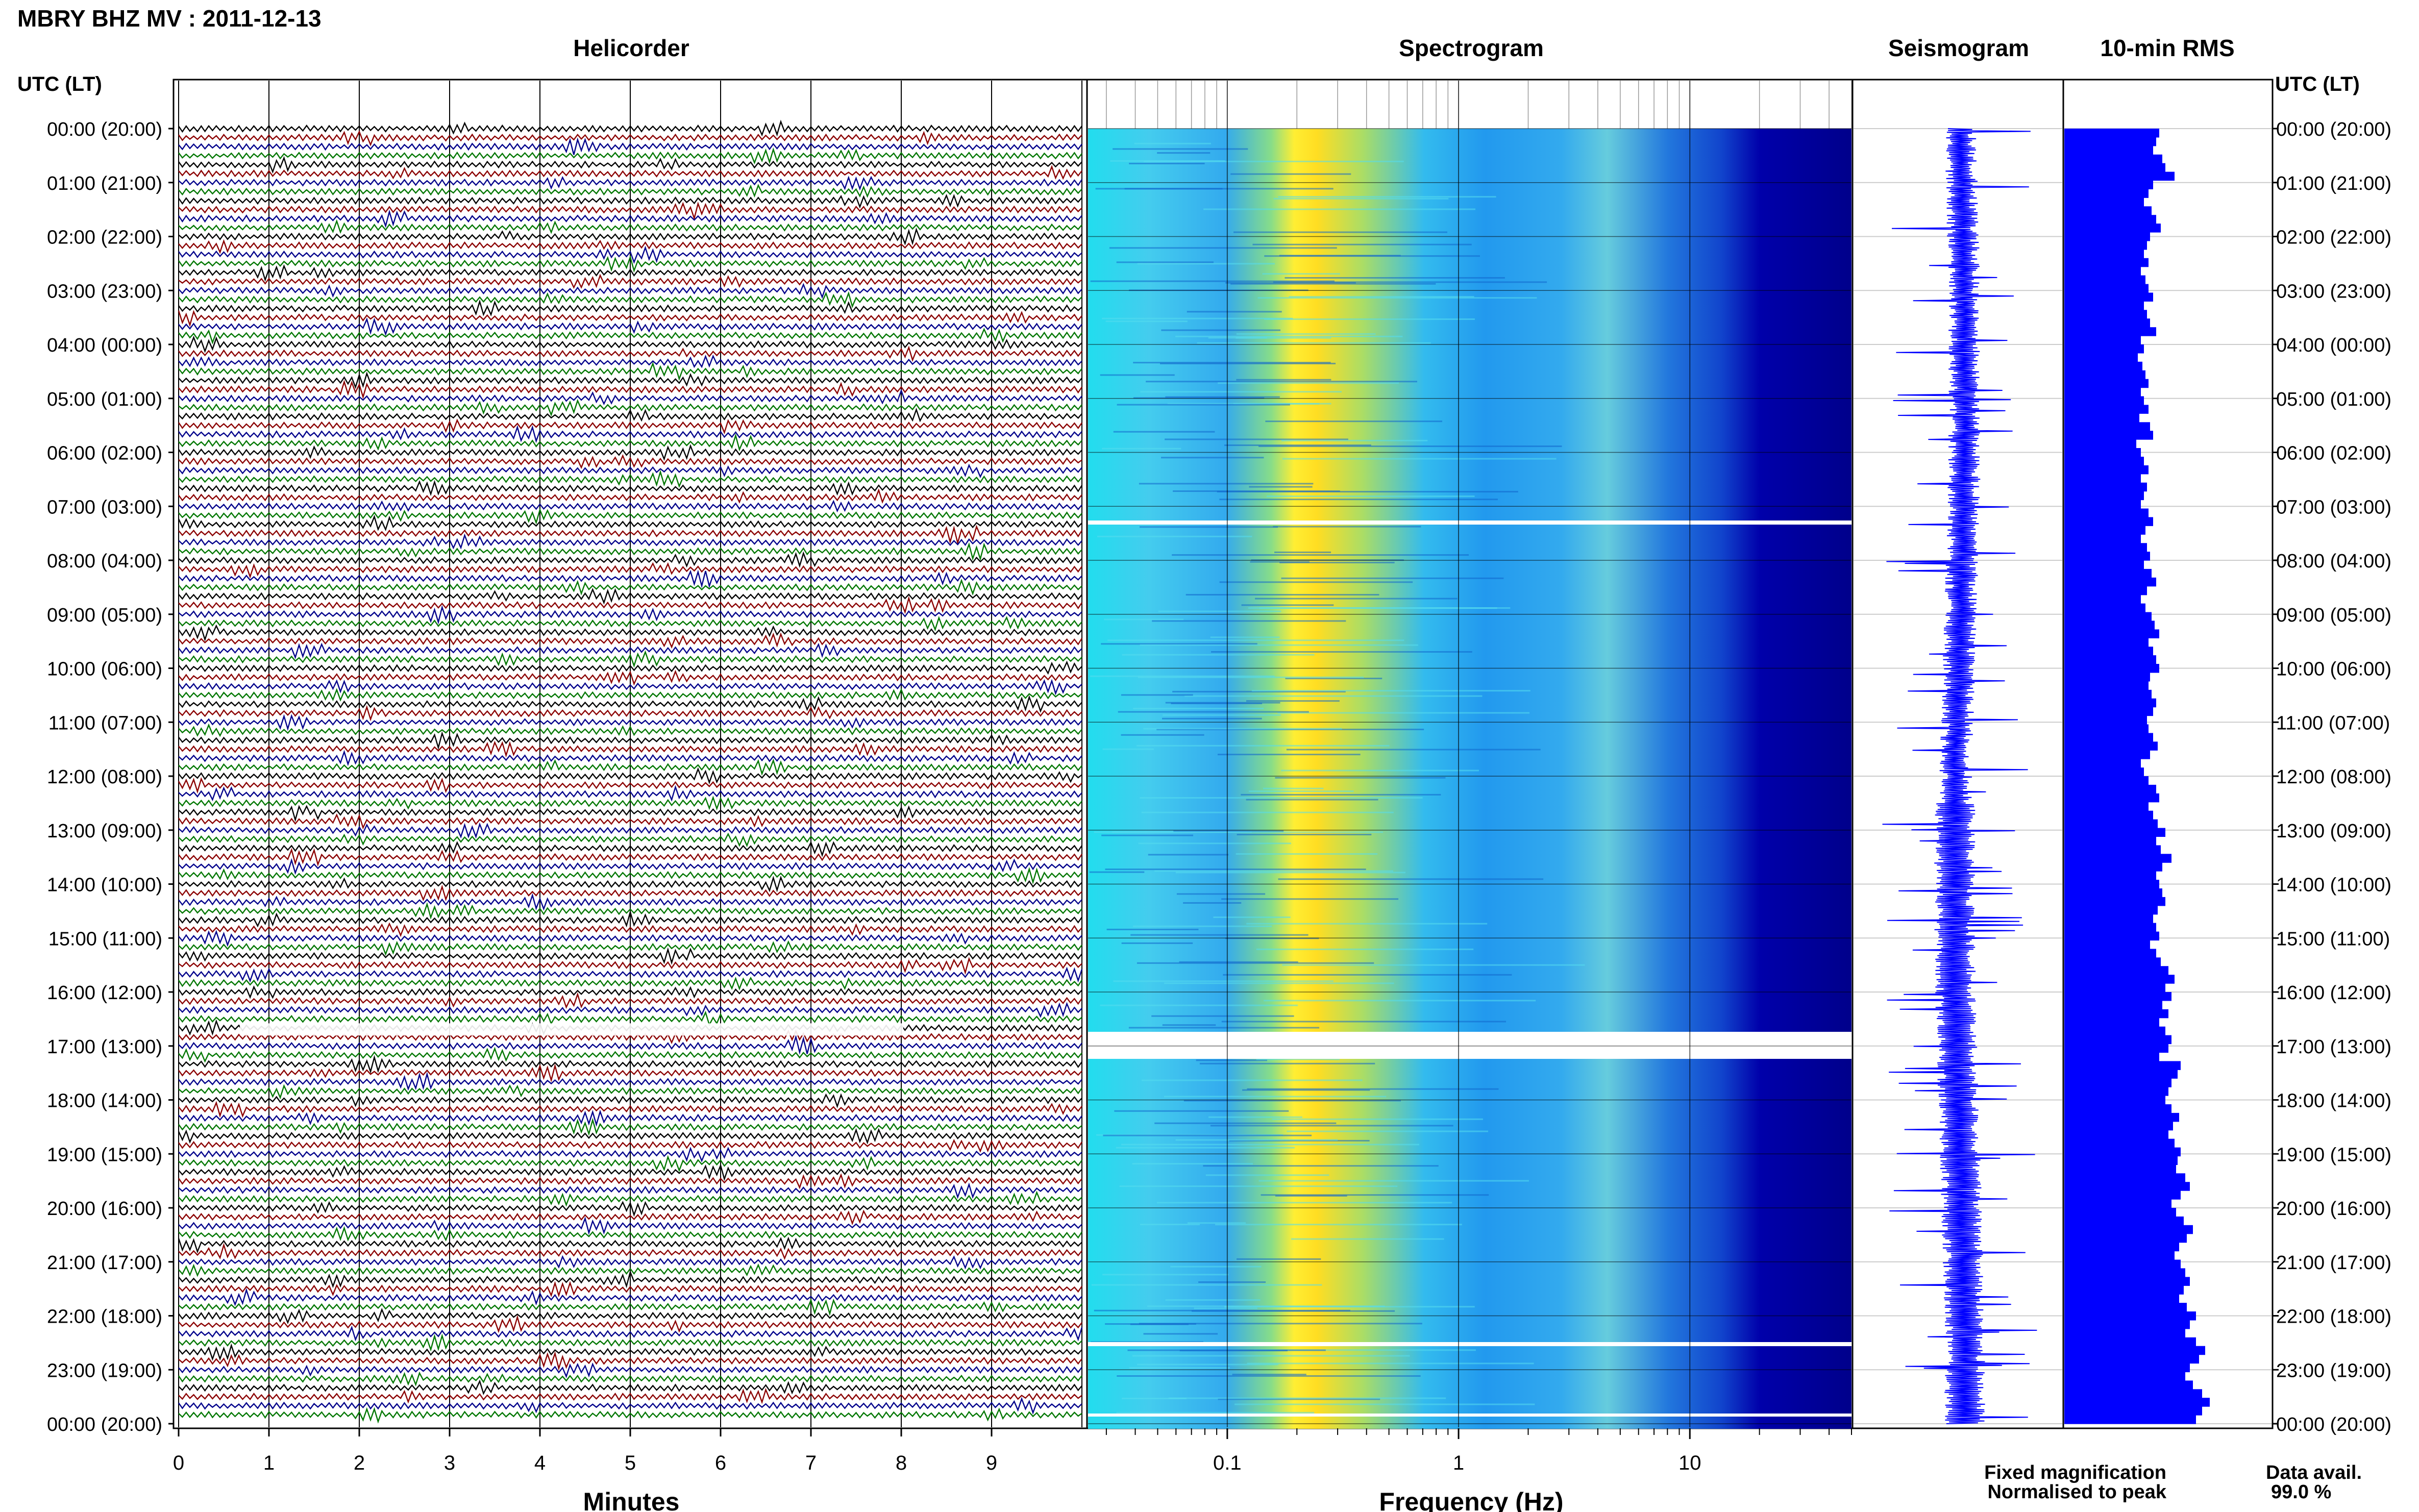  What do you see at coordinates (2317, 84) in the screenshot?
I see `time-axis-label-right: UTC (LT)` at bounding box center [2317, 84].